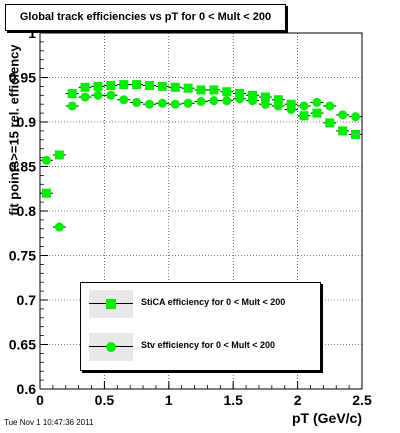  What do you see at coordinates (298, 400) in the screenshot?
I see `x-tick-label: 2` at bounding box center [298, 400].